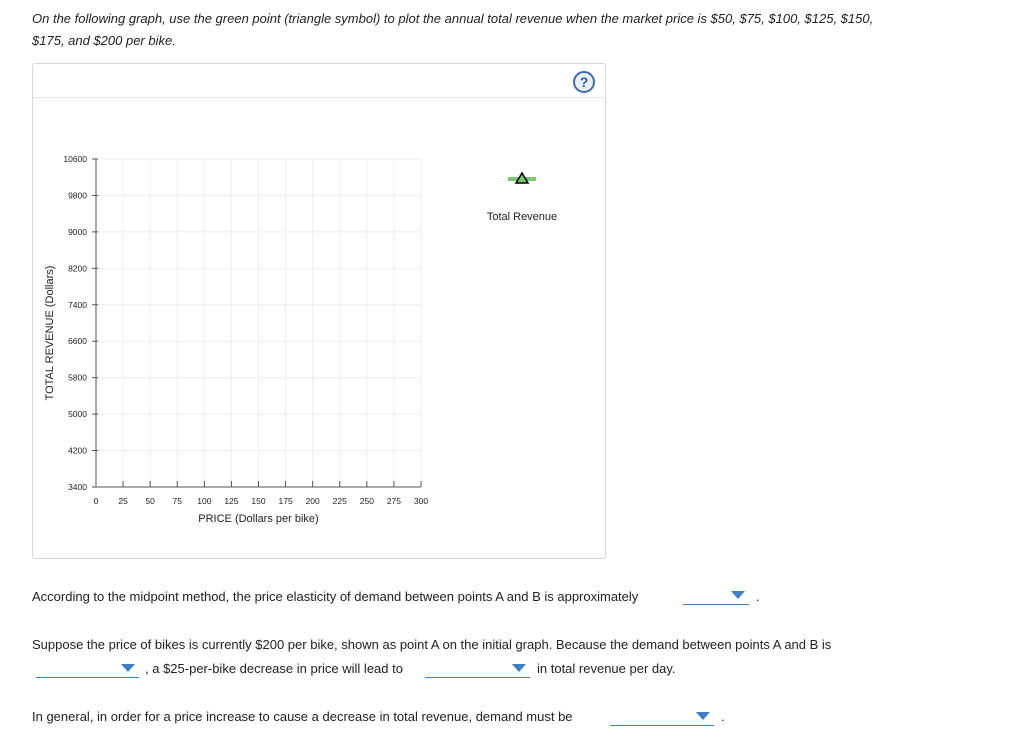 The height and width of the screenshot is (738, 1024). What do you see at coordinates (340, 501) in the screenshot?
I see `x-tick-label: 225` at bounding box center [340, 501].